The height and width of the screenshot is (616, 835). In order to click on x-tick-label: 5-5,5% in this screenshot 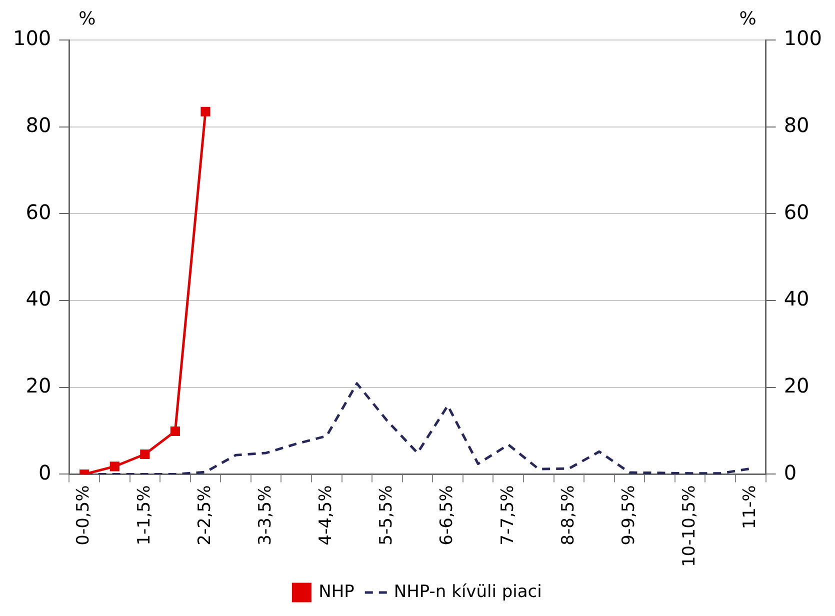, I will do `click(386, 515)`.